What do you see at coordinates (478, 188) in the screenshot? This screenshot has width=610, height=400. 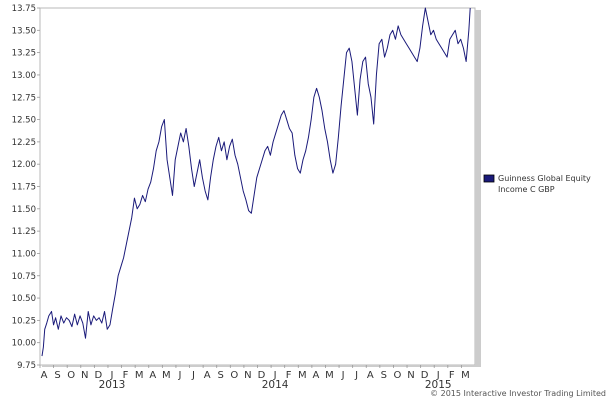 I see `plot-shadow` at bounding box center [478, 188].